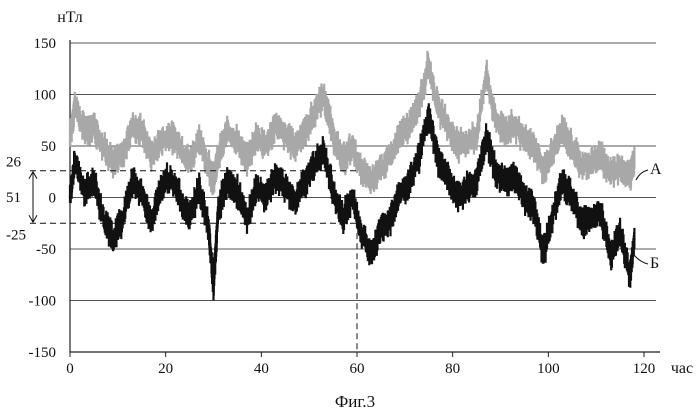 Image resolution: width=699 pixels, height=416 pixels. I want to click on x-tick-label: 20, so click(165, 369).